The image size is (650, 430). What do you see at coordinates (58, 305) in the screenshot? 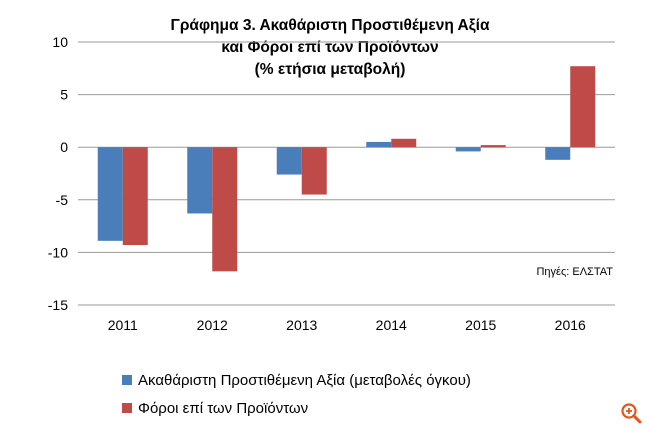
I see `y-tick-label: -15` at bounding box center [58, 305].